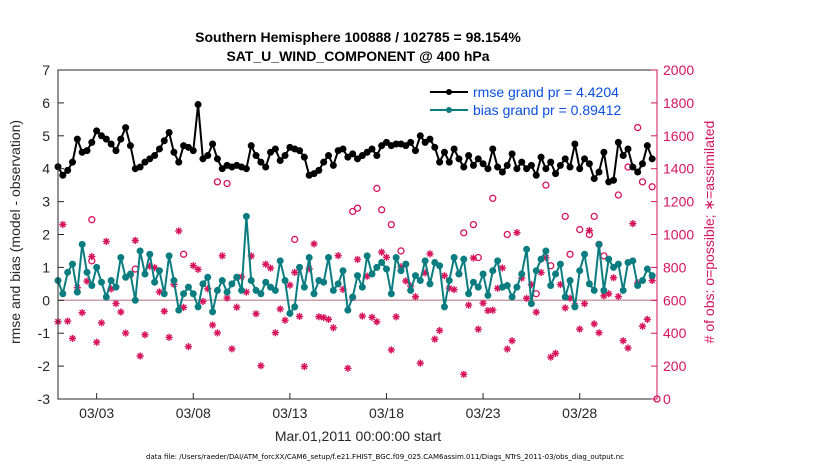 Image resolution: width=830 pixels, height=470 pixels. Describe the element at coordinates (44, 399) in the screenshot. I see `y-tick-label: -3` at that location.